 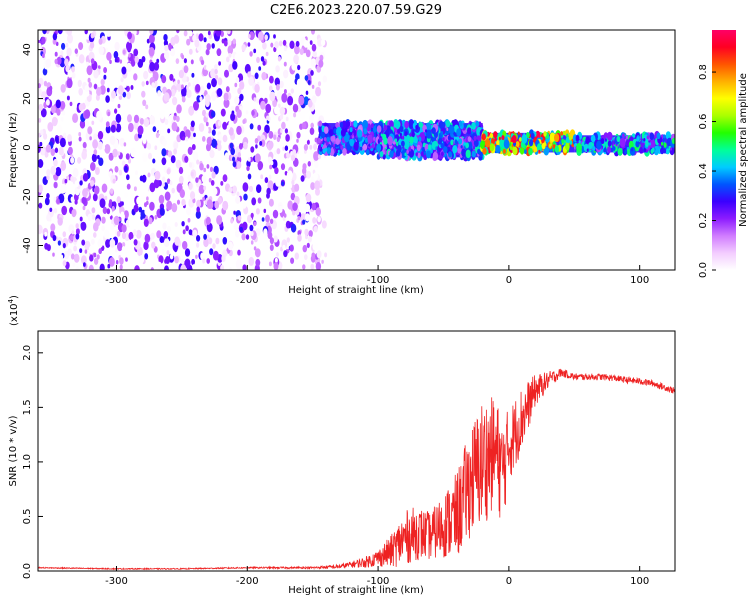 What do you see at coordinates (13, 150) in the screenshot?
I see `spectrogram-y-axis-label: Frequency (Hz)` at bounding box center [13, 150].